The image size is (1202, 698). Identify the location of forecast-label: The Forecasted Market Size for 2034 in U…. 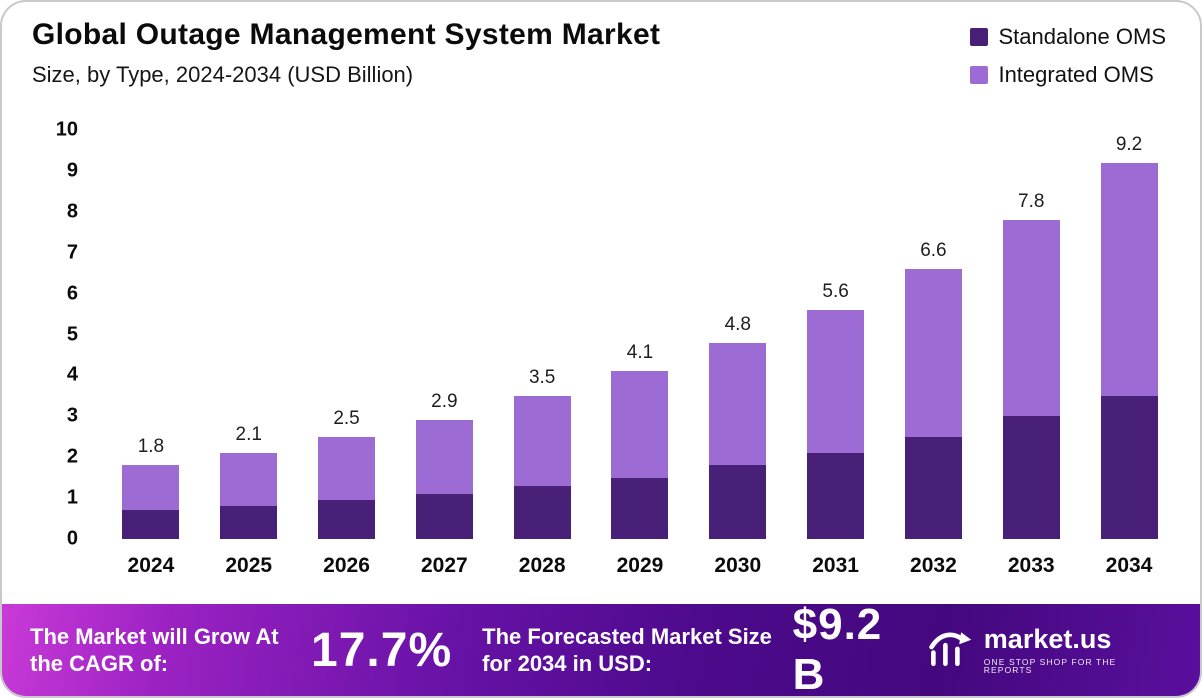
(627, 650).